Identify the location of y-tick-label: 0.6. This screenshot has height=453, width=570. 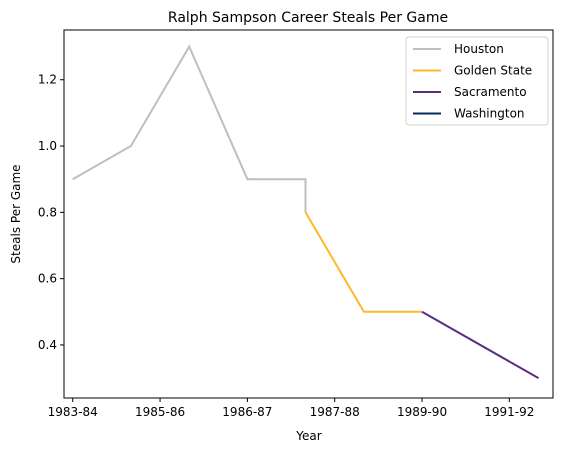
(47, 279).